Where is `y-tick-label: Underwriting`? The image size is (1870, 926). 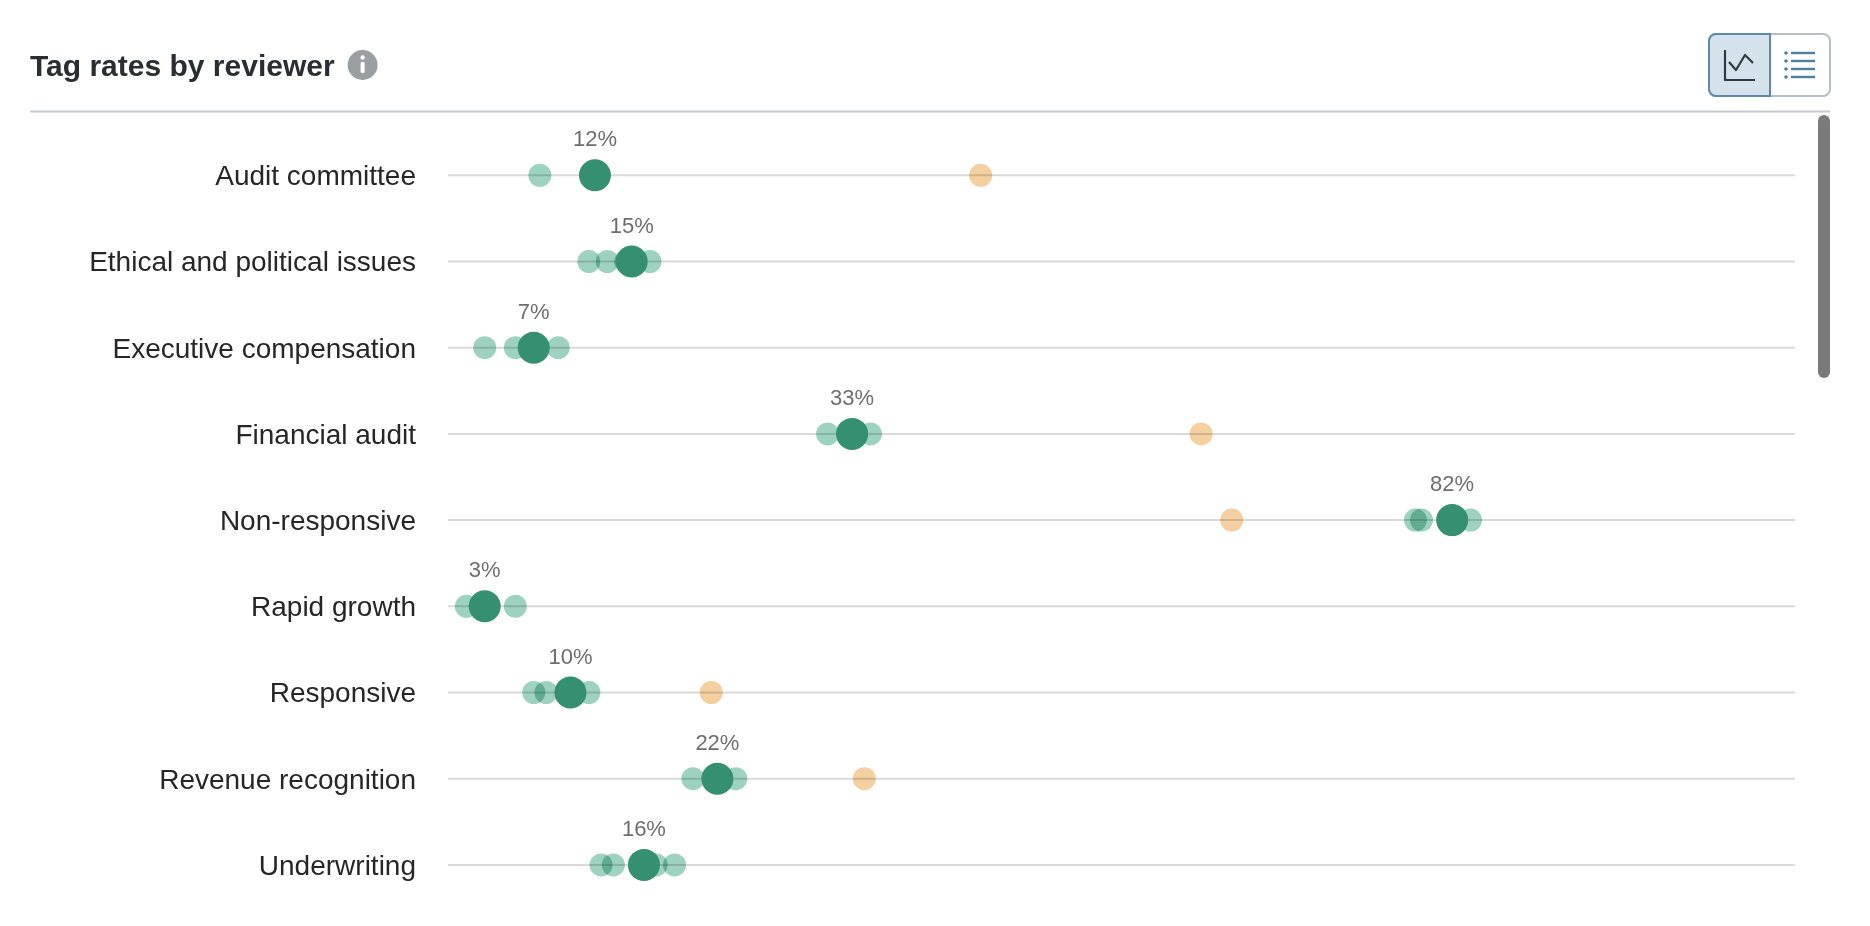 y-tick-label: Underwriting is located at coordinates (337, 865).